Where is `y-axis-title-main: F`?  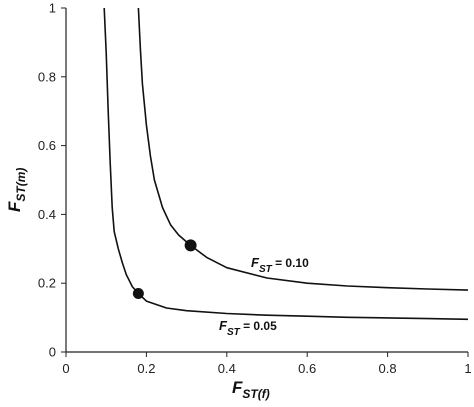 y-axis-title-main: F is located at coordinates (14, 206).